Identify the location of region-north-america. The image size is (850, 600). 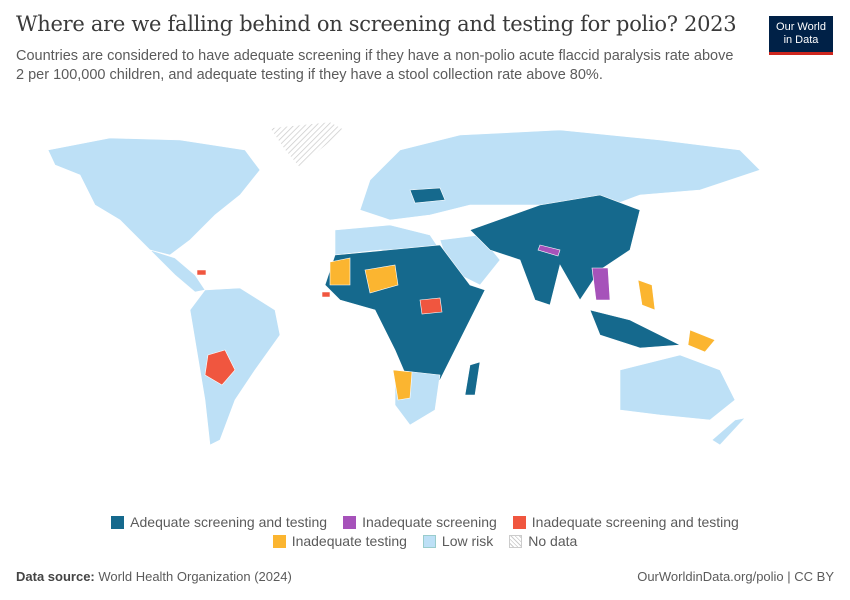
(154, 196).